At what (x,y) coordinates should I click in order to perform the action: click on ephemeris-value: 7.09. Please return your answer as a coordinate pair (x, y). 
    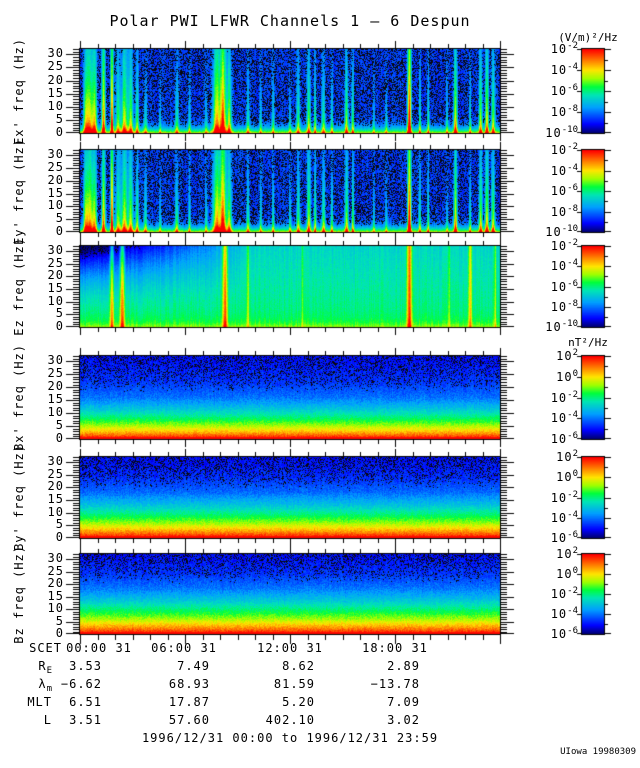
    Looking at the image, I should click on (403, 702).